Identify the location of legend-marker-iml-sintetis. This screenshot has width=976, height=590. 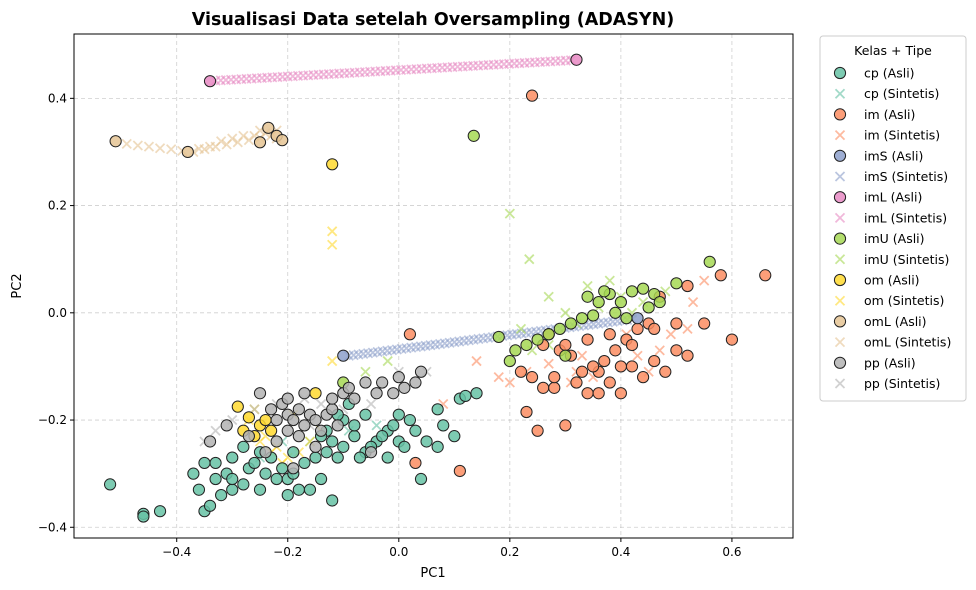
(840, 218).